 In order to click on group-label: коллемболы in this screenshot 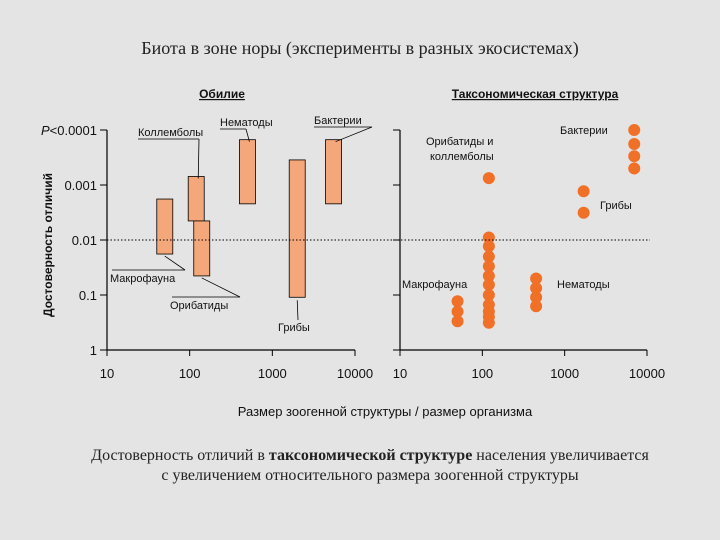, I will do `click(462, 157)`.